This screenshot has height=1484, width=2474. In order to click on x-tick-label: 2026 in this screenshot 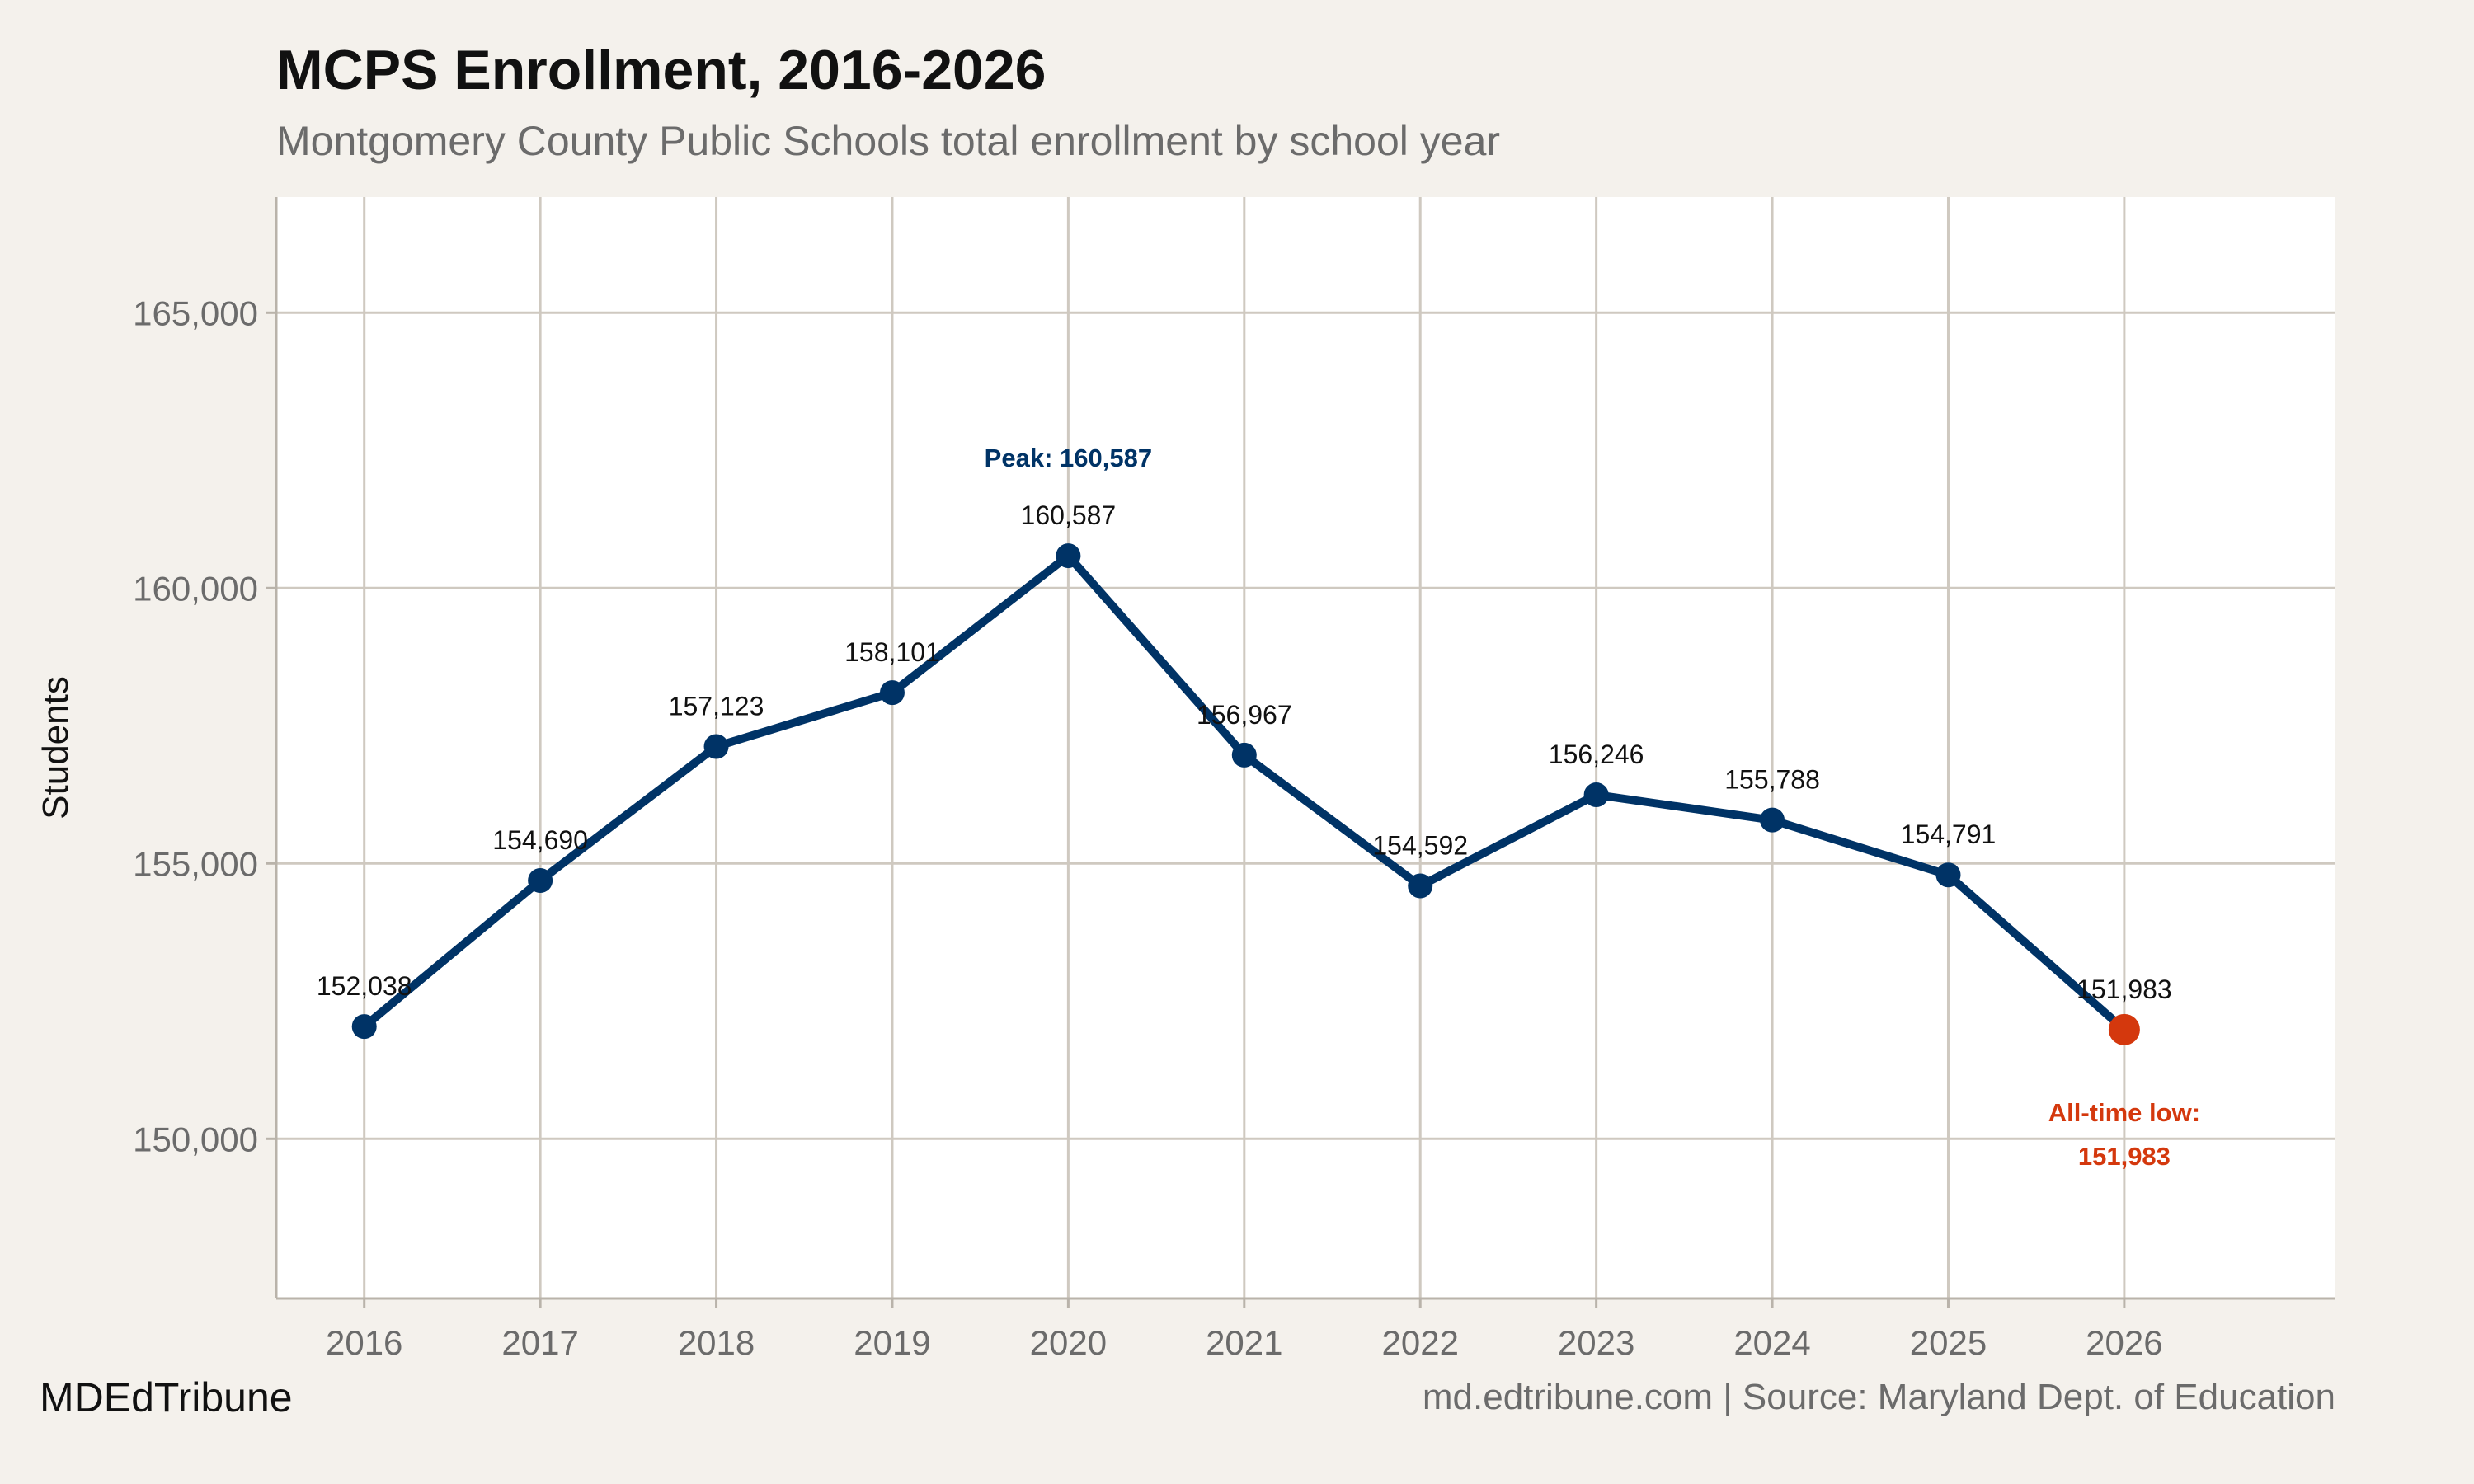, I will do `click(2124, 1342)`.